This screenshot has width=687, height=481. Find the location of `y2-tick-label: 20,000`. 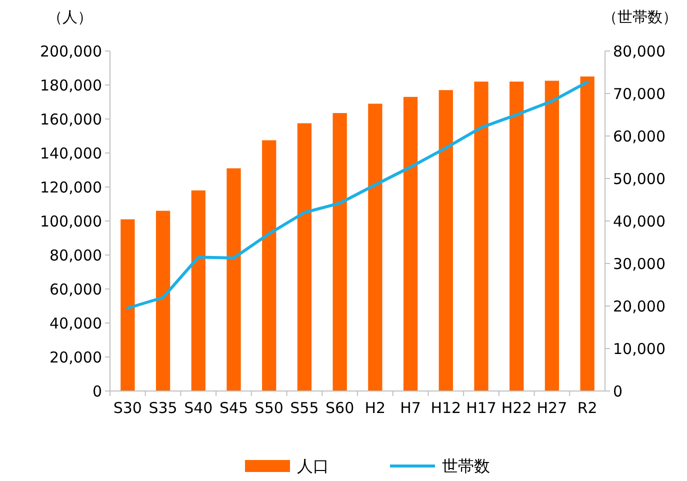

y2-tick-label: 20,000 is located at coordinates (639, 306).